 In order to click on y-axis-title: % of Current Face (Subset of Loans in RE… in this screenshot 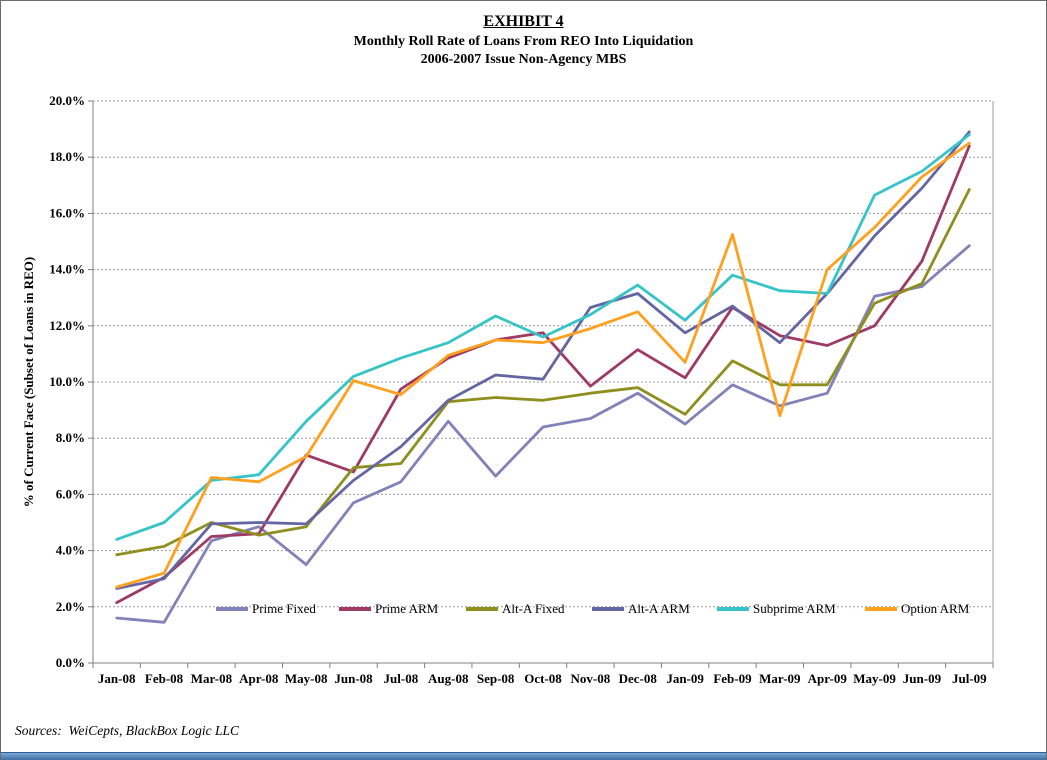, I will do `click(28, 382)`.